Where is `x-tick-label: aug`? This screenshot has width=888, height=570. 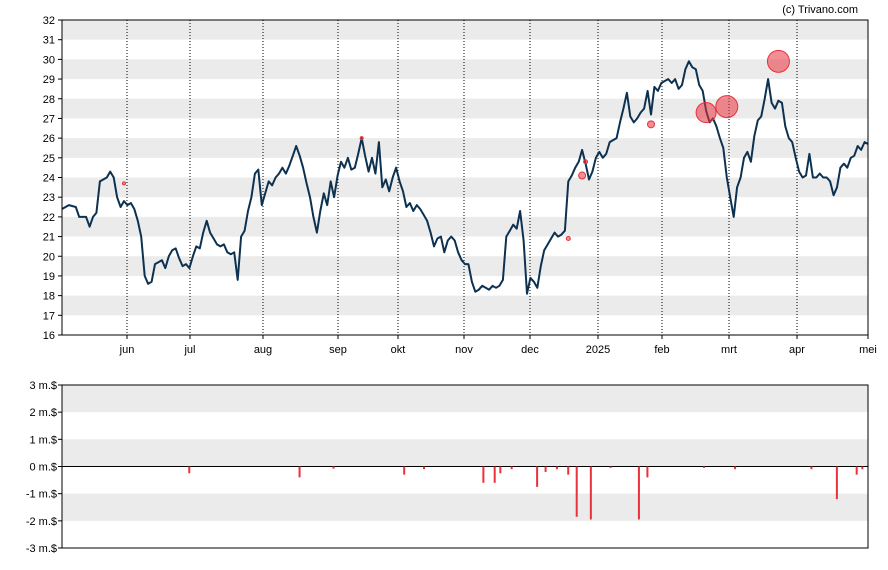
x-tick-label: aug is located at coordinates (263, 350).